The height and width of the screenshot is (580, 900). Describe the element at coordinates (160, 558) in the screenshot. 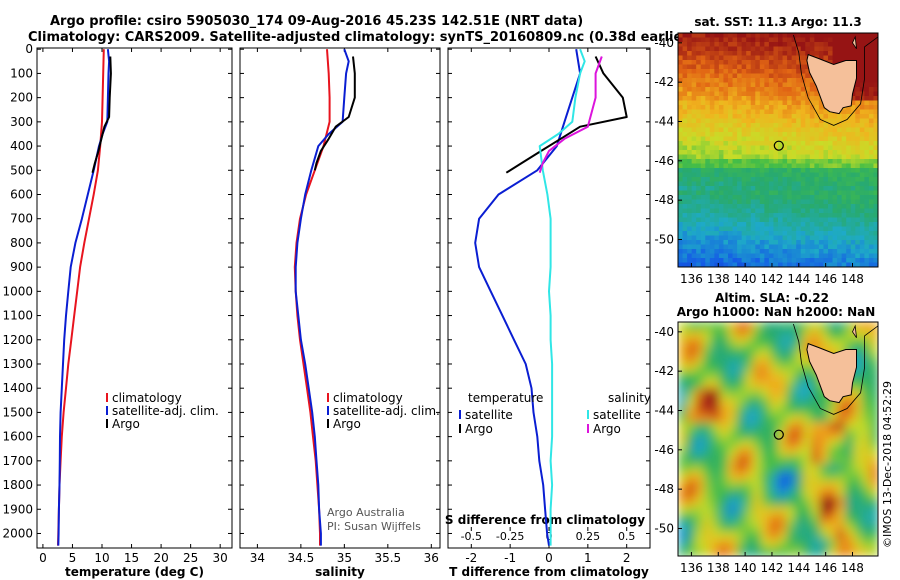

I see `temperature-x-tick-label: 20` at that location.